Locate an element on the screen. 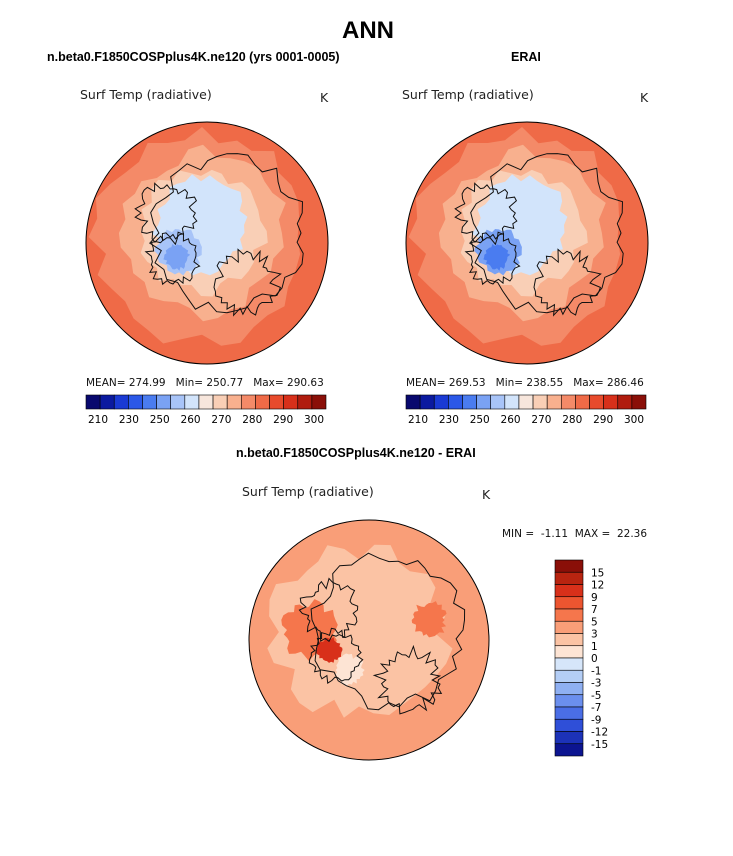  panel-2-contour-band is located at coordinates (497, 257).